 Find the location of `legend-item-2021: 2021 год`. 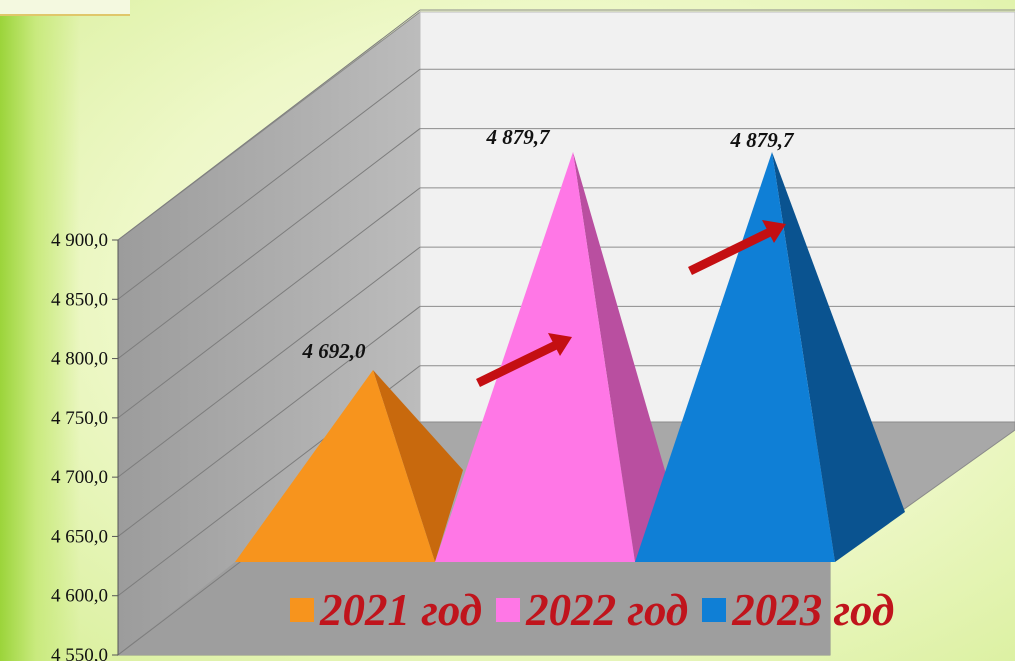

legend-item-2021: 2021 год is located at coordinates (386, 610).